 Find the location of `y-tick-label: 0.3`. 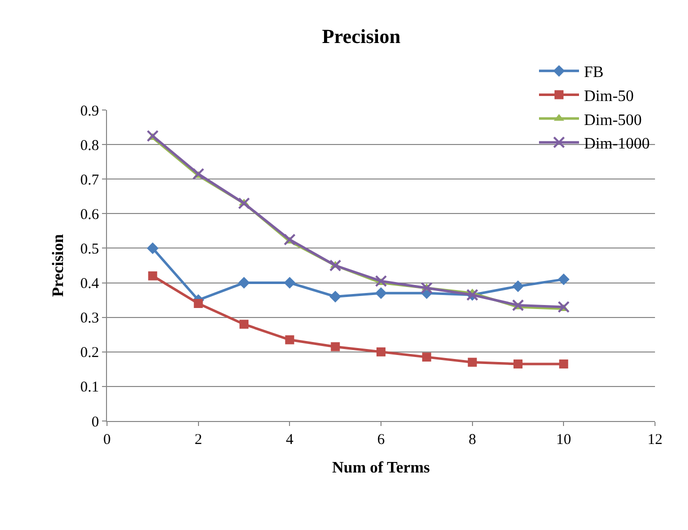

y-tick-label: 0.3 is located at coordinates (89, 318).